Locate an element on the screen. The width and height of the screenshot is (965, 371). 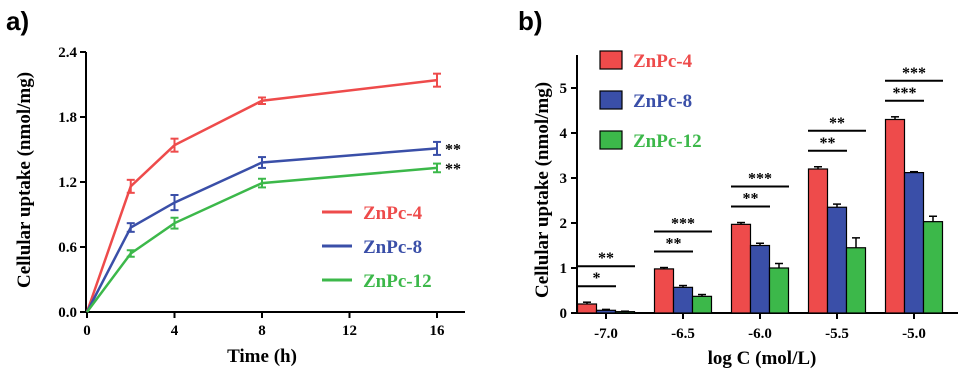
y-axis-label-a: Cellular uptake (nmol/mg) is located at coordinates (24, 180).